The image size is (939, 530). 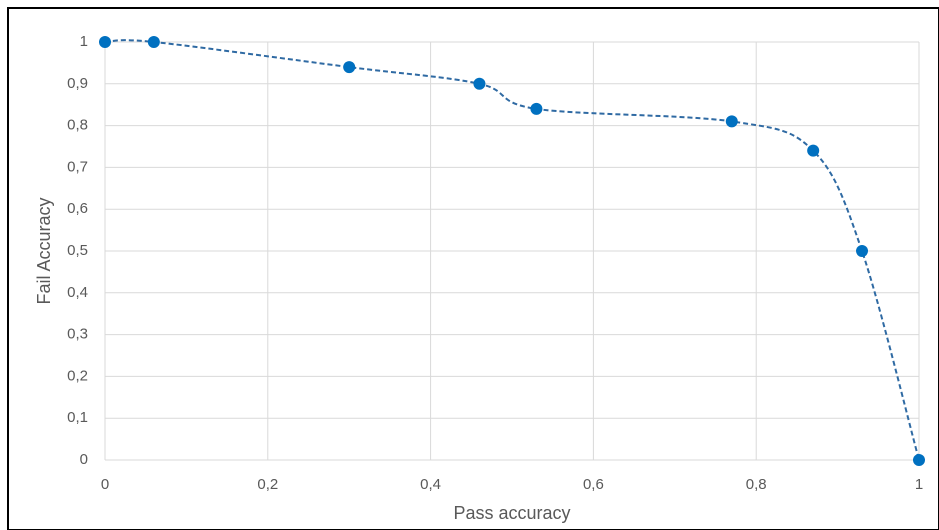 I want to click on y-tick-label: 0,8, so click(x=77, y=125).